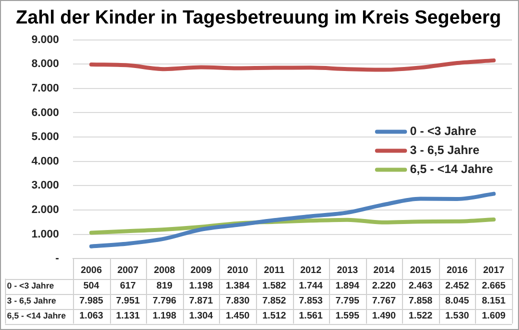  What do you see at coordinates (347, 286) in the screenshot?
I see `data-label: 1.894` at bounding box center [347, 286].